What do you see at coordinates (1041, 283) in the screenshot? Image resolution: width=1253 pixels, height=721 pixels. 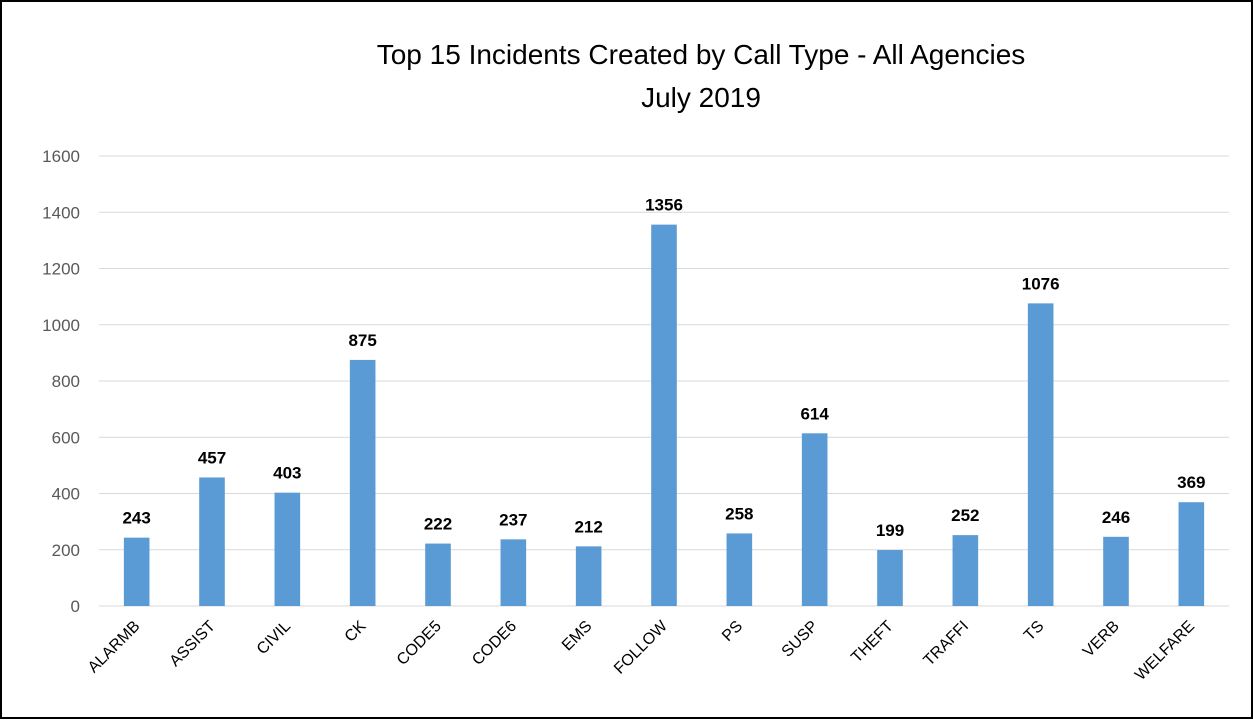 I see `data-label: 1076` at bounding box center [1041, 283].